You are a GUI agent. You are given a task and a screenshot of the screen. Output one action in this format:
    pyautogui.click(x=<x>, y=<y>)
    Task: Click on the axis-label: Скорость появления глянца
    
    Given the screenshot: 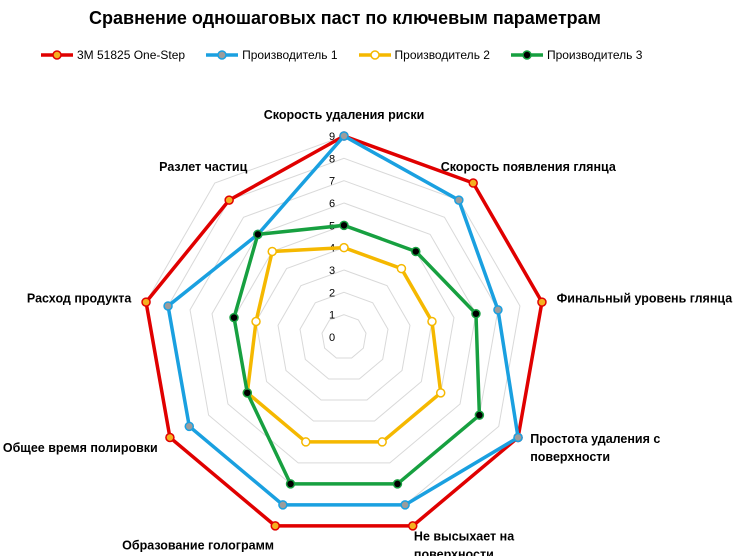 What is the action you would take?
    pyautogui.click(x=529, y=167)
    